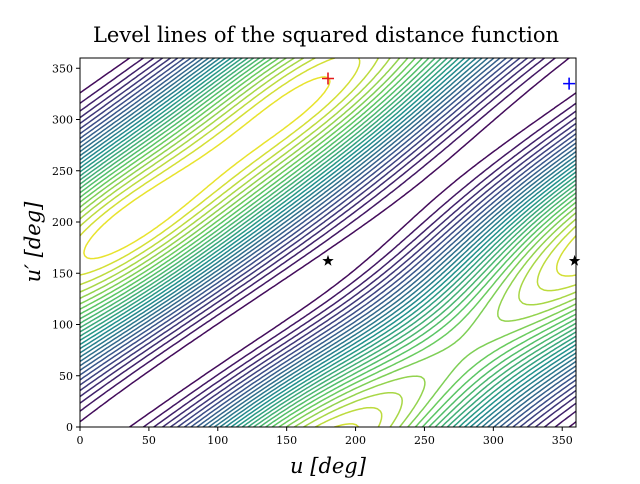 The height and width of the screenshot is (484, 640). I want to click on x-tick-label: 100, so click(217, 440).